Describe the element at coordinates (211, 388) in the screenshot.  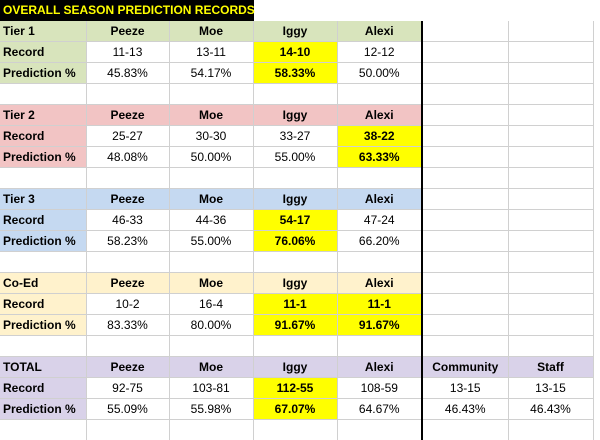
I see `value-cell: 103-81` at that location.